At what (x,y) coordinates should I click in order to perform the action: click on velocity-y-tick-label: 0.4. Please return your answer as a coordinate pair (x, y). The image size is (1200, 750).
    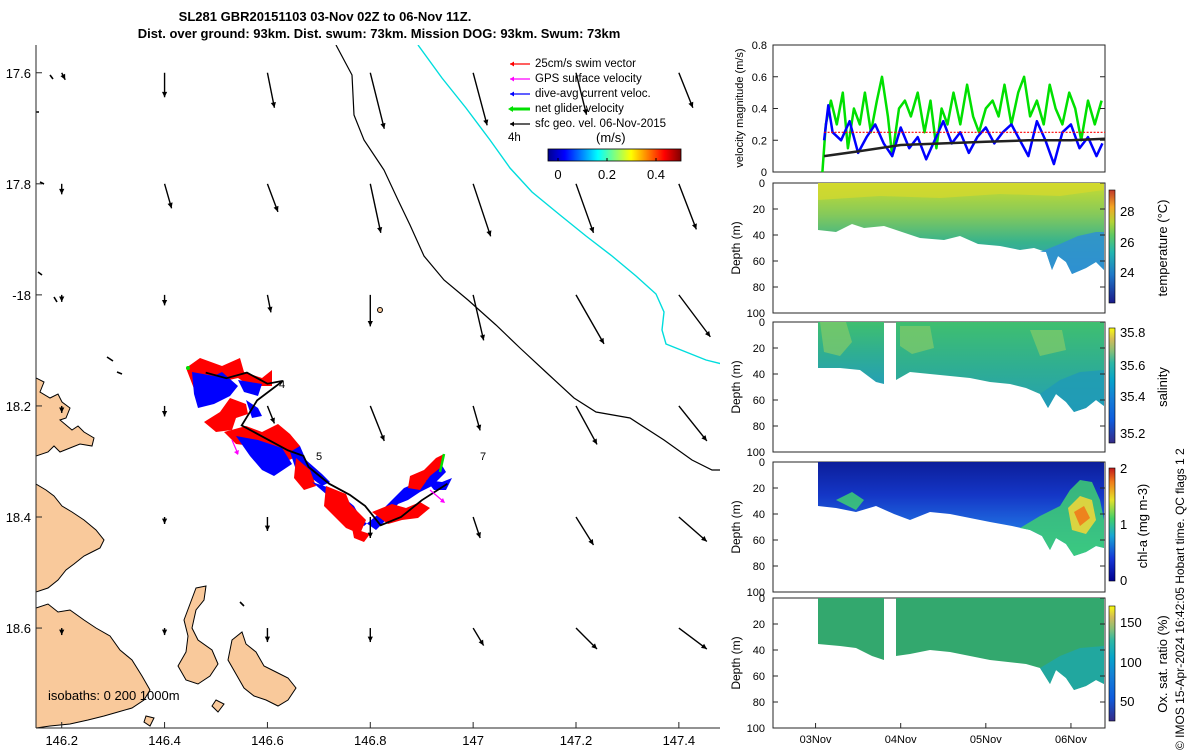
    Looking at the image, I should click on (759, 110).